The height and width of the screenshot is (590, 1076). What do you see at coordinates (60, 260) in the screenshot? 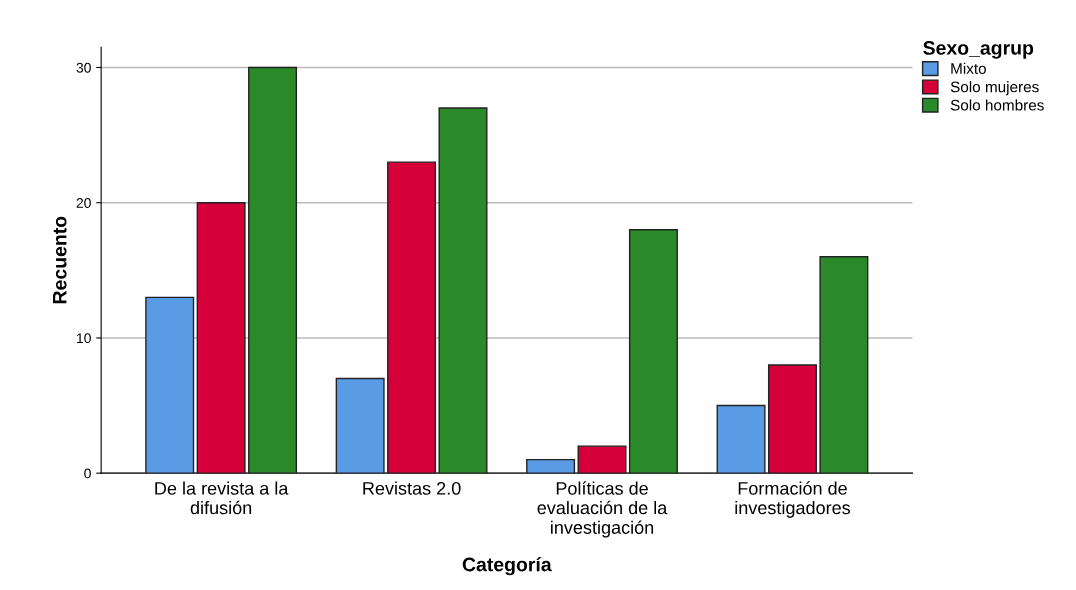
I see `y-axis-title: Recuento` at bounding box center [60, 260].